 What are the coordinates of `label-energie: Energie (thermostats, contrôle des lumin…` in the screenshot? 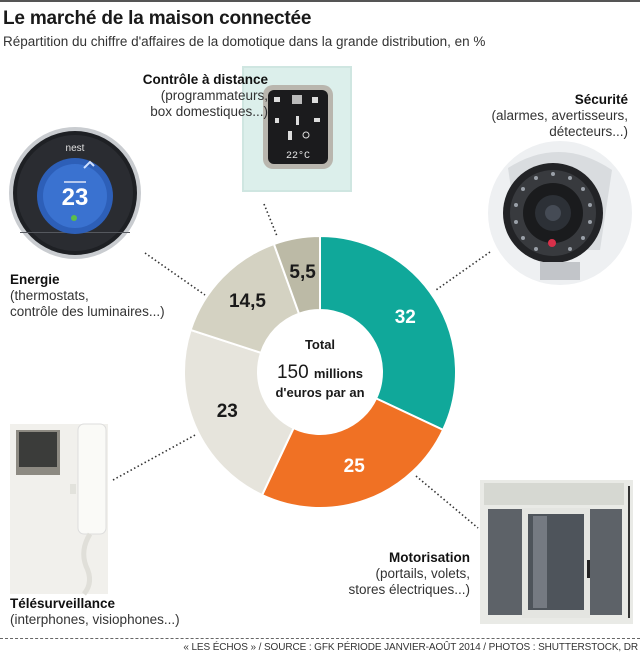 It's located at (100, 296).